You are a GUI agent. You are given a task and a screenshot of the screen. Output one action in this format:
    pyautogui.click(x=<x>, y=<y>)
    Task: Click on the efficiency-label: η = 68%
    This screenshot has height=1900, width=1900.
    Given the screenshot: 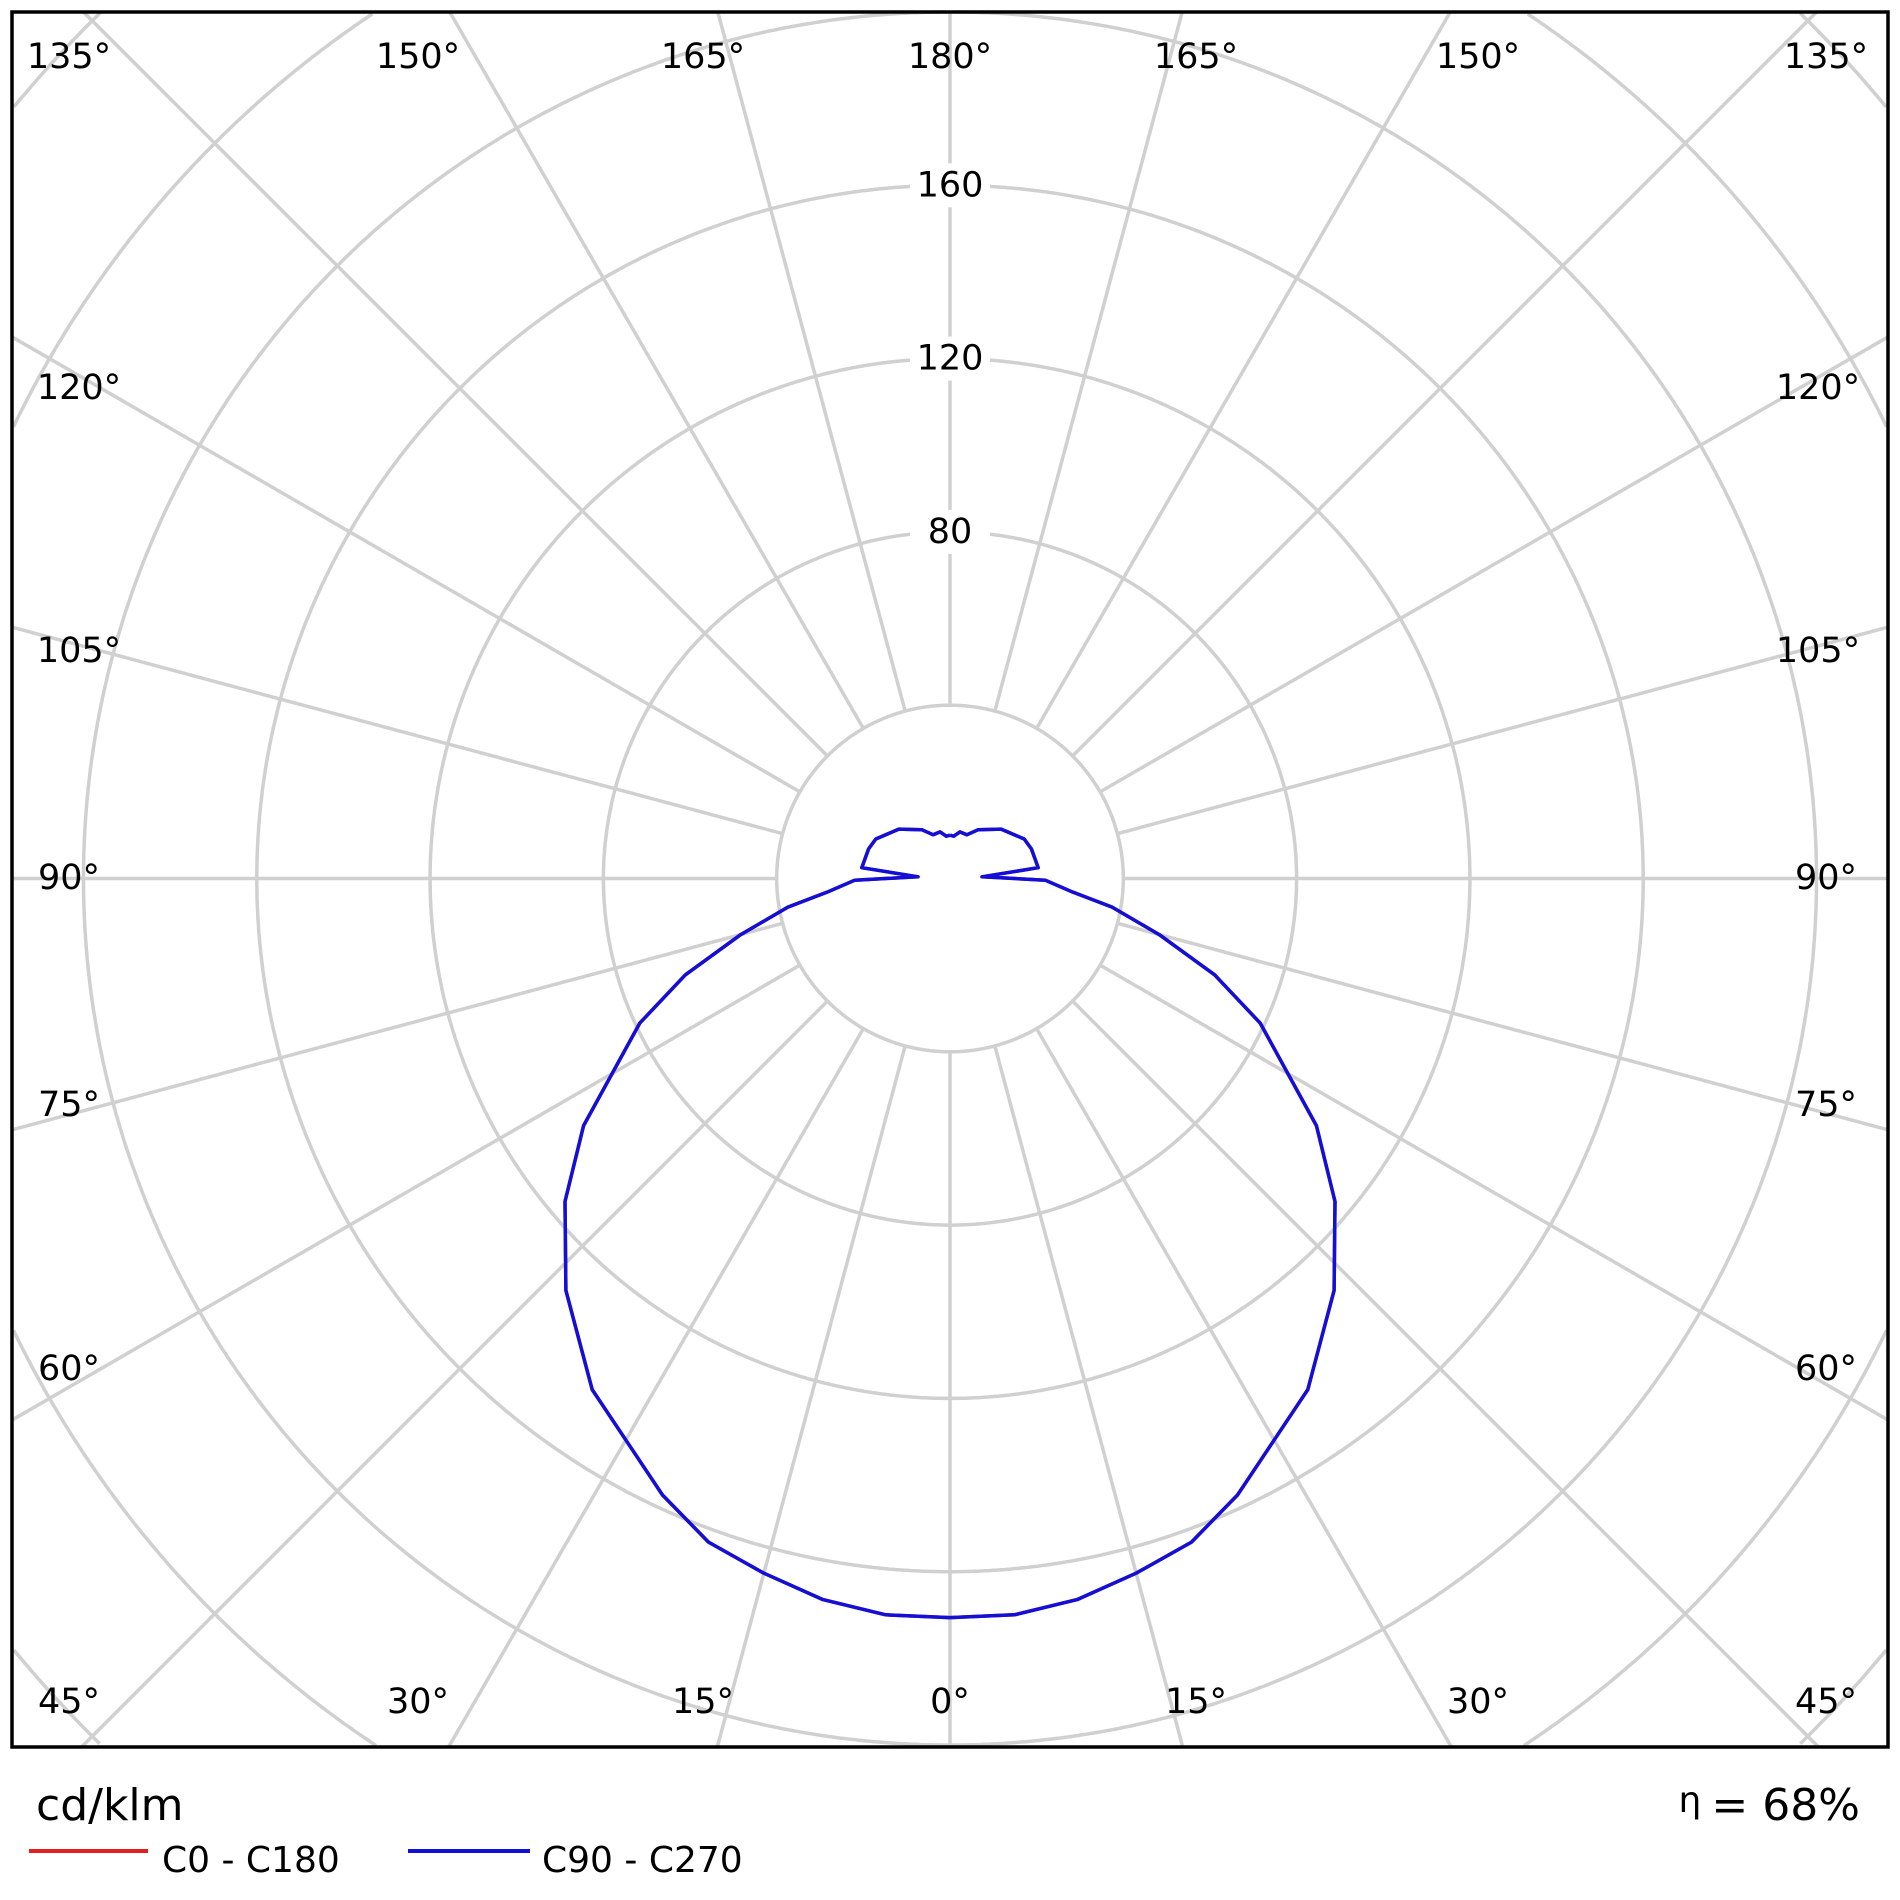 What is the action you would take?
    pyautogui.click(x=1769, y=1805)
    